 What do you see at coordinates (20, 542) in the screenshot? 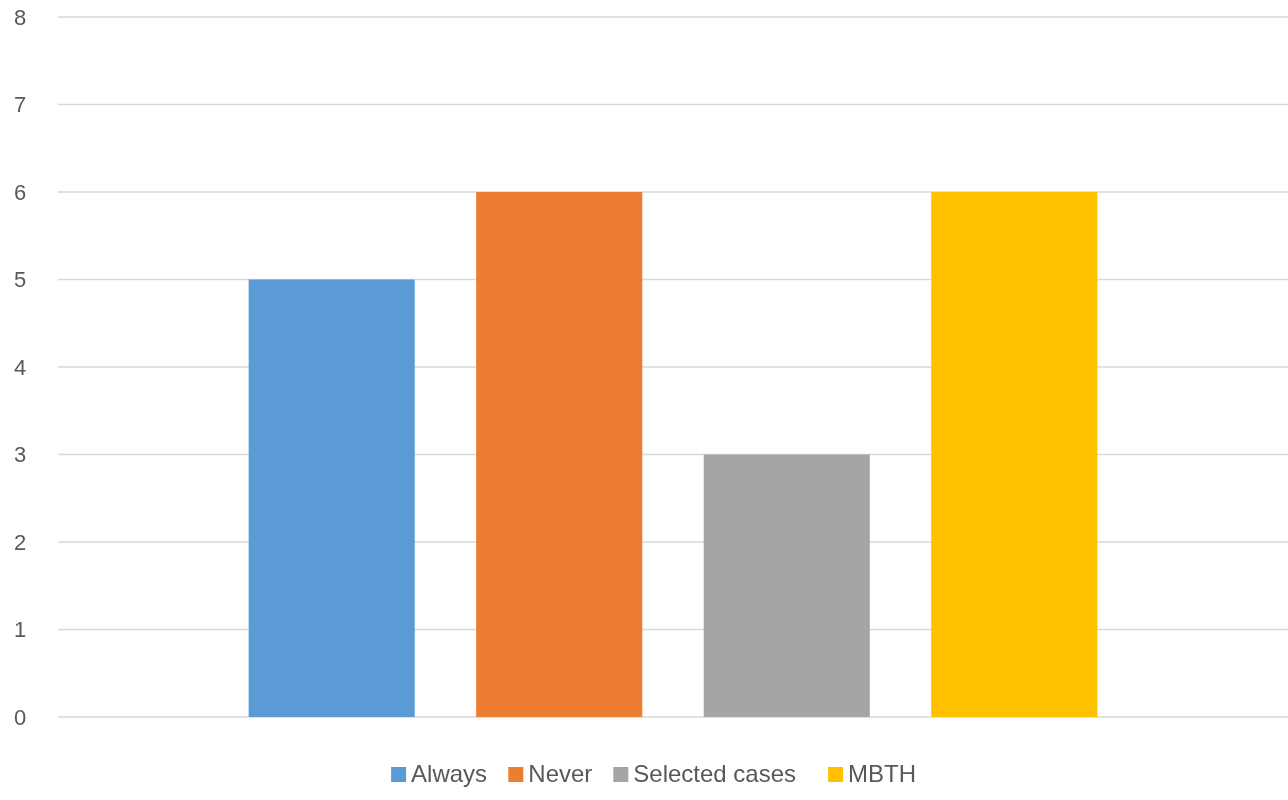
I see `y-tick-label: 2` at bounding box center [20, 542].